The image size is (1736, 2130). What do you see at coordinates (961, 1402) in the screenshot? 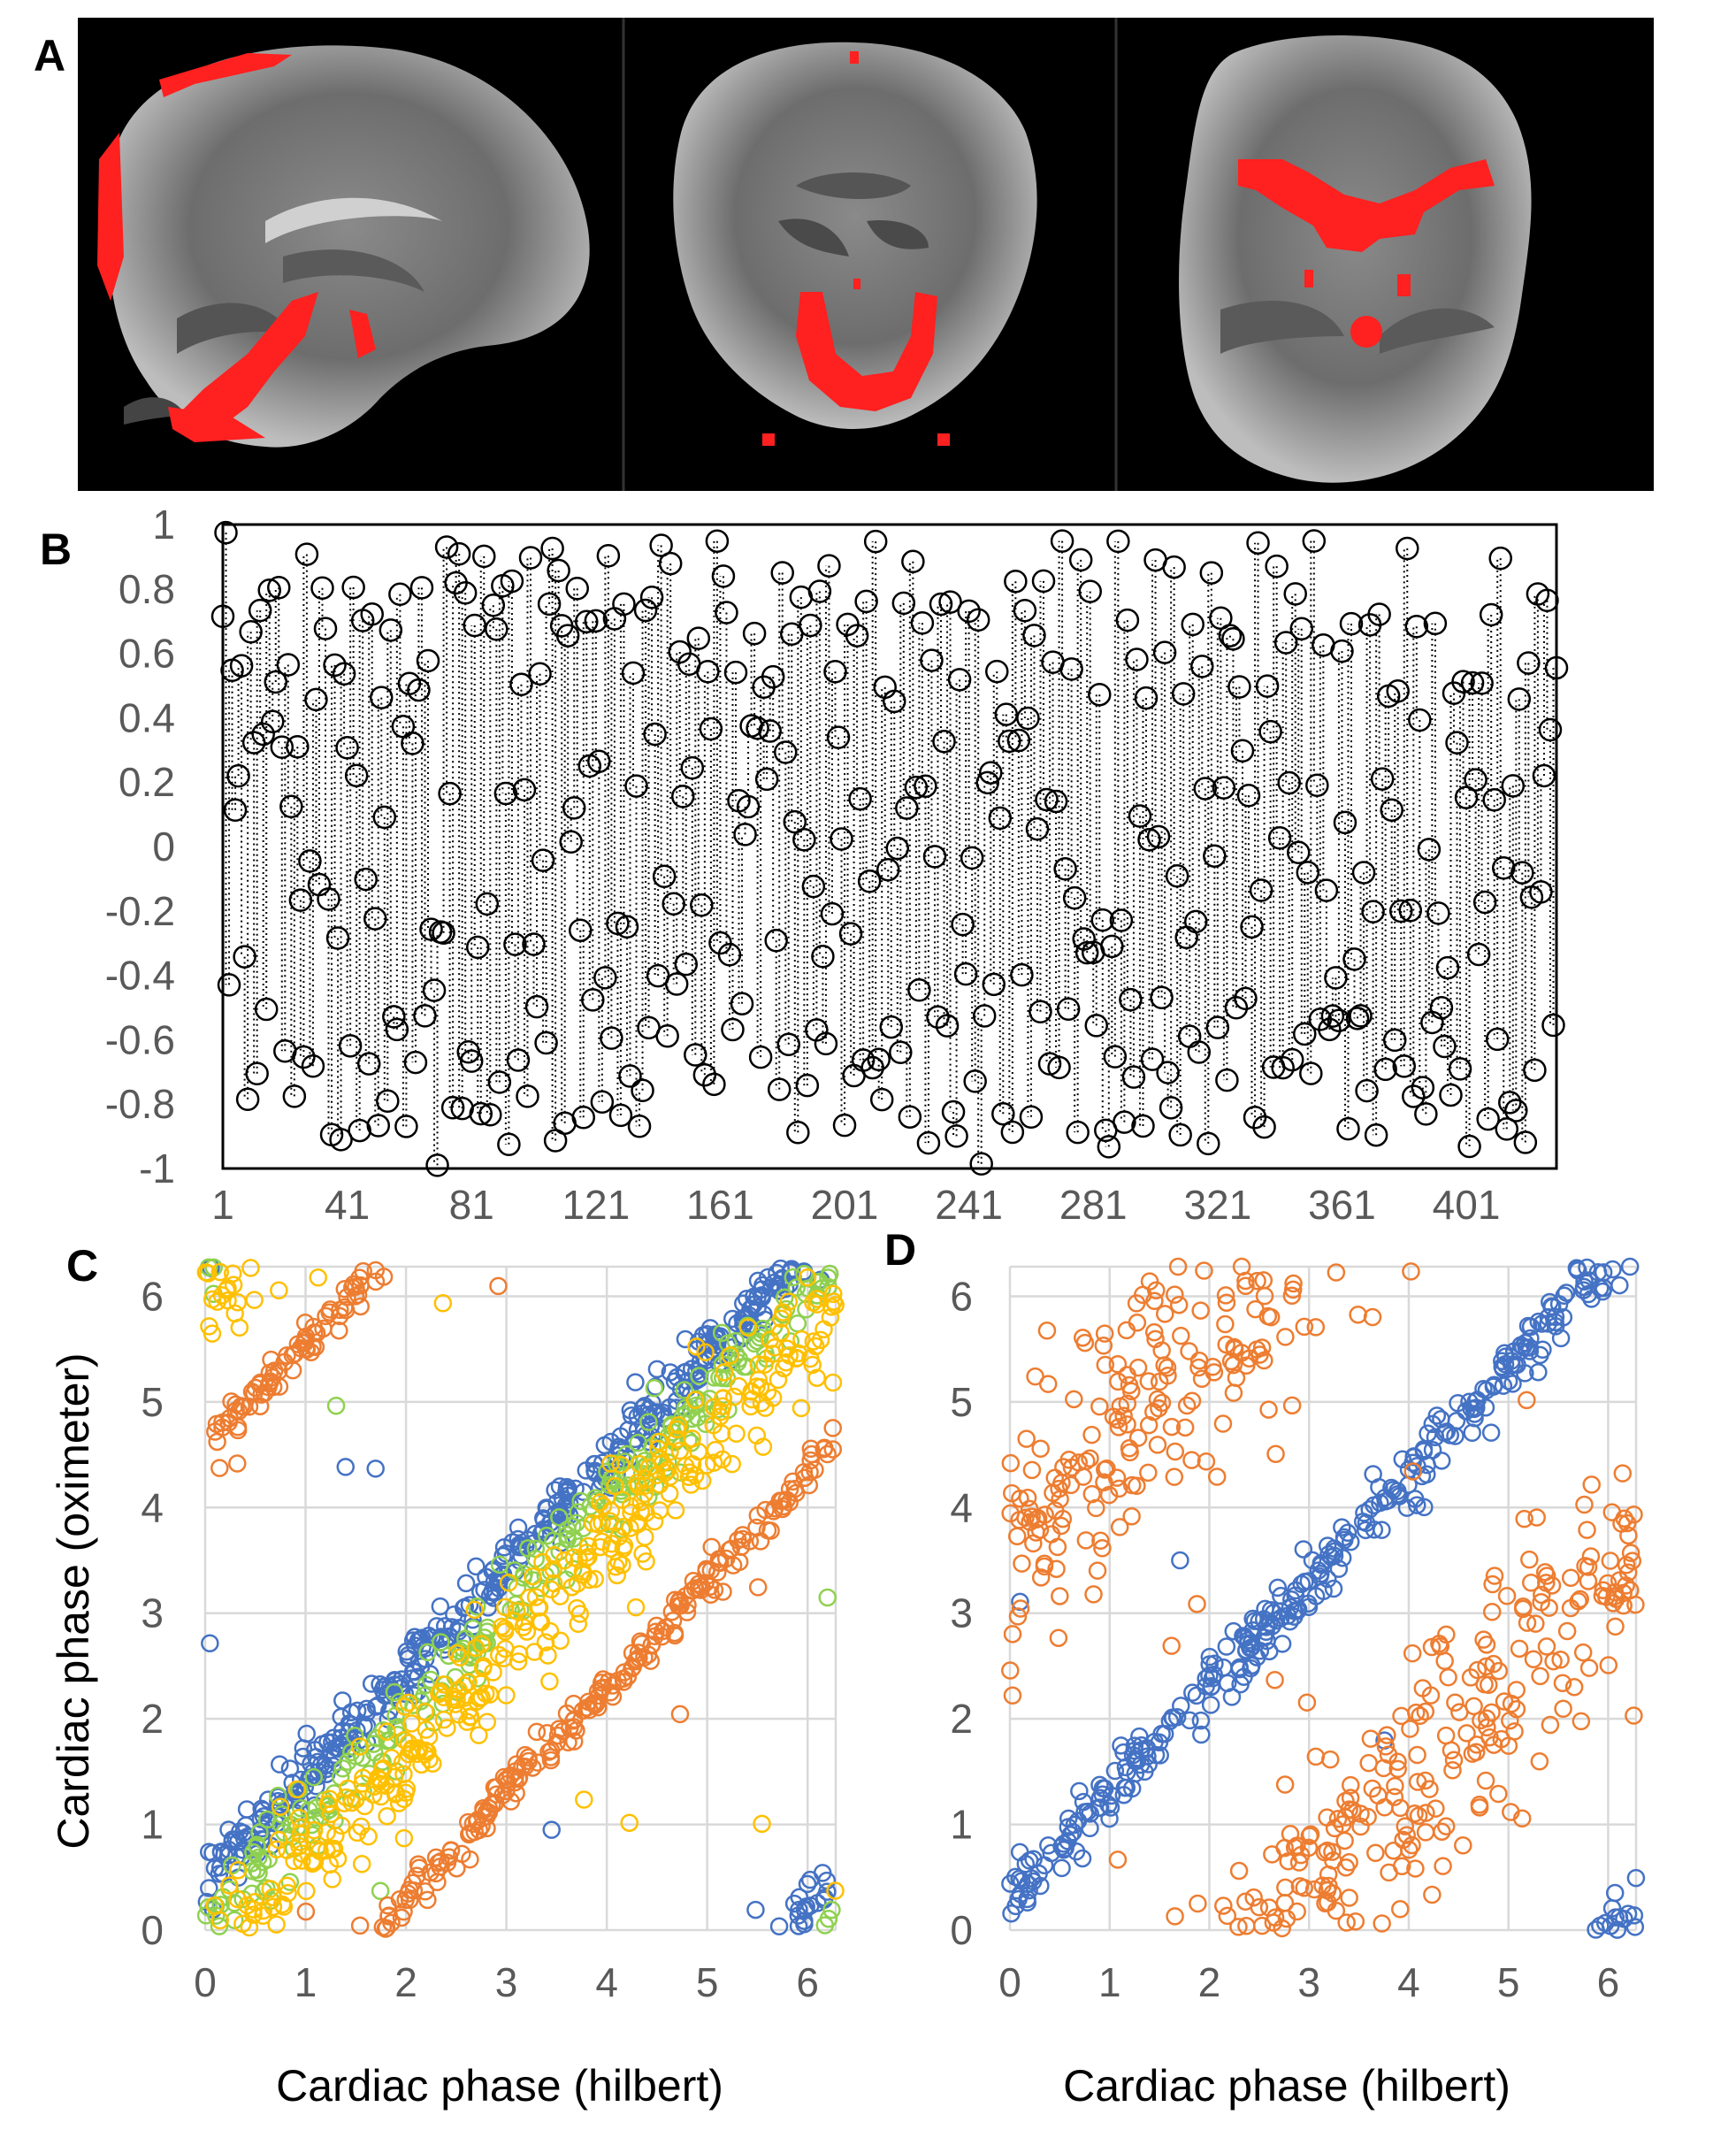
I see `y-tick-label: 5` at bounding box center [961, 1402].